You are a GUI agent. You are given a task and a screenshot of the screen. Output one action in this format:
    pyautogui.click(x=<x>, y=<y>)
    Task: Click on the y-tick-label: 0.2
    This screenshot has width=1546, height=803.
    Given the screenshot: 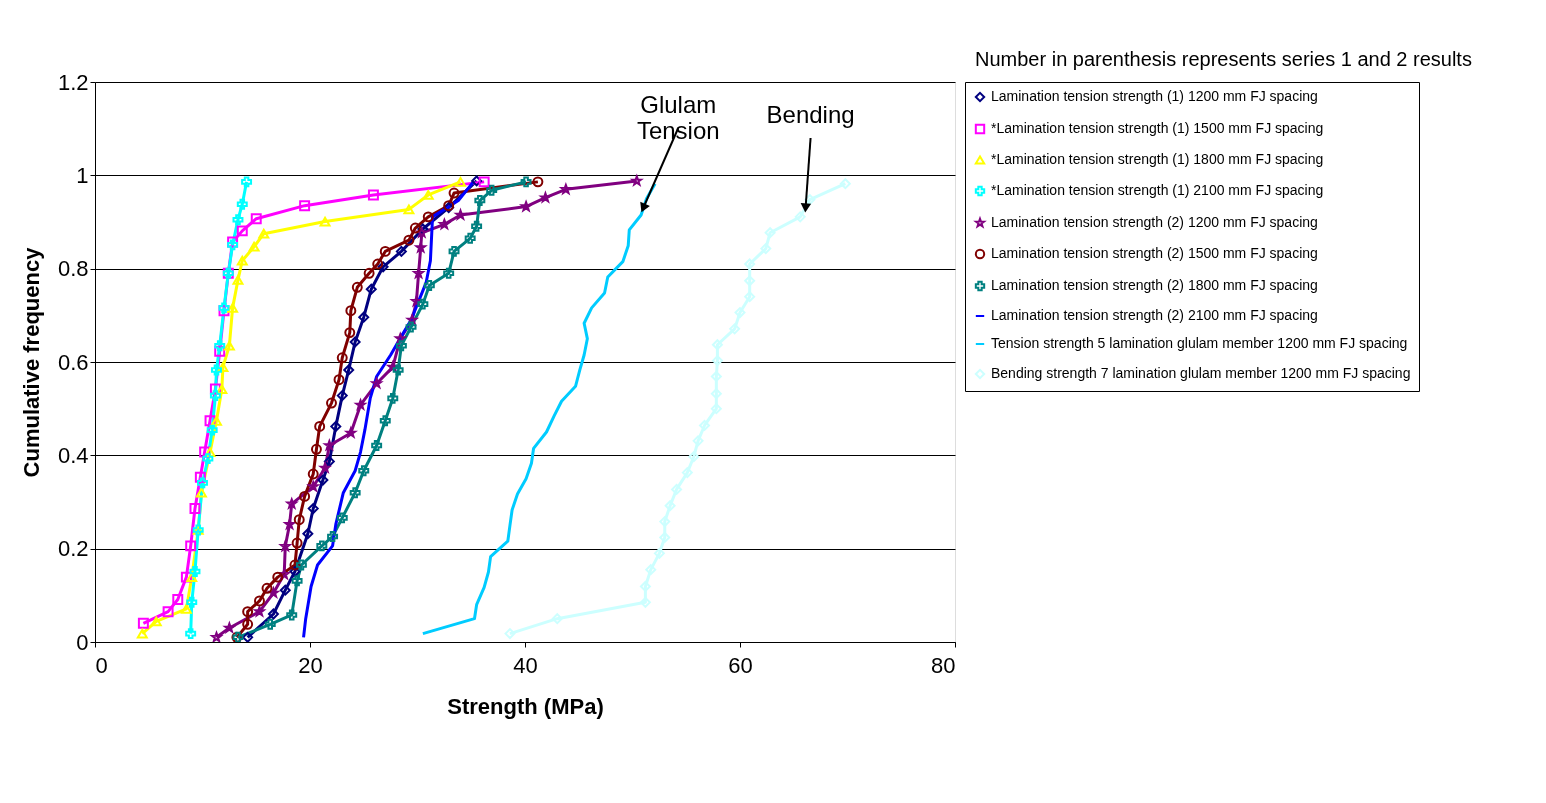 What is the action you would take?
    pyautogui.click(x=73, y=549)
    